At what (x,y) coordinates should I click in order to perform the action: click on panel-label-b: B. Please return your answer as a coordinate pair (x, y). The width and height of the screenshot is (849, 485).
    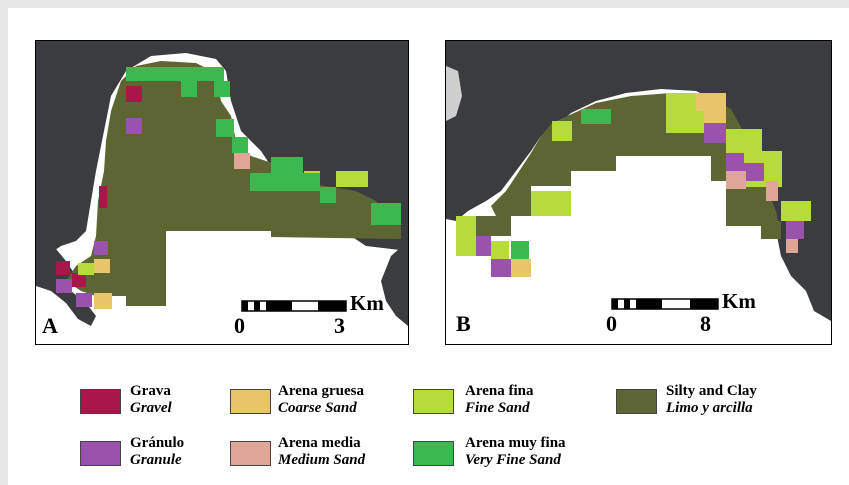
    Looking at the image, I should click on (463, 323).